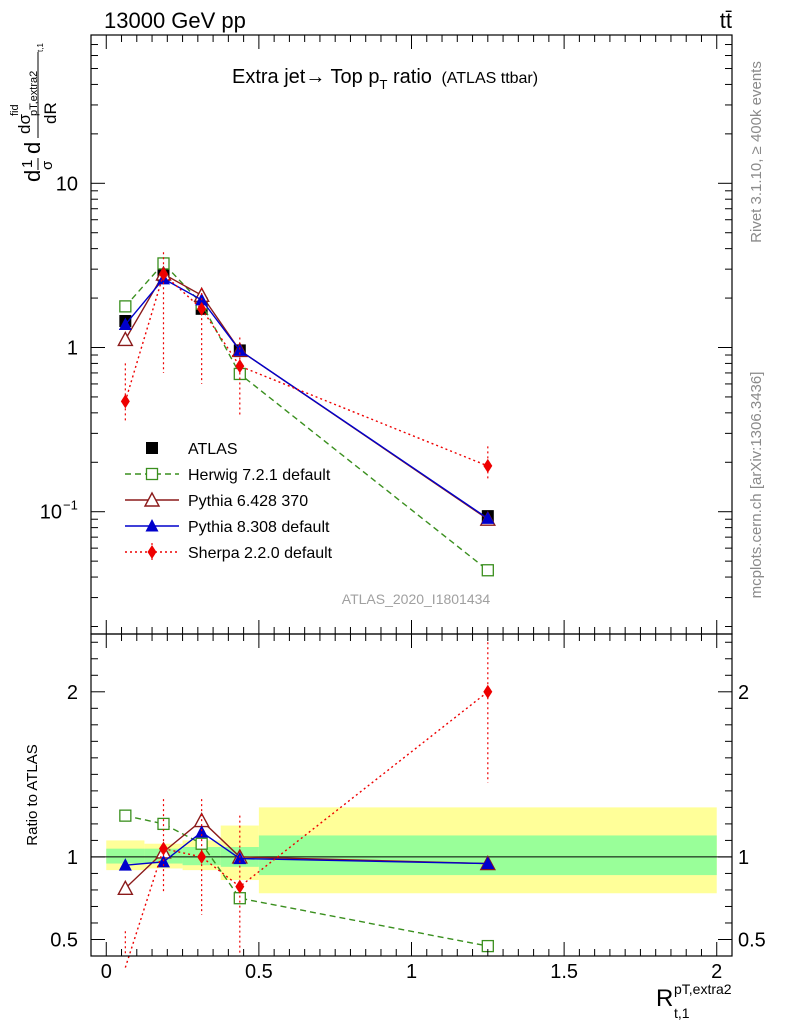 The height and width of the screenshot is (1024, 786). I want to click on plot-title: Extra jet→ Top pT ratio (ATLAS ttbar), so click(385, 79).